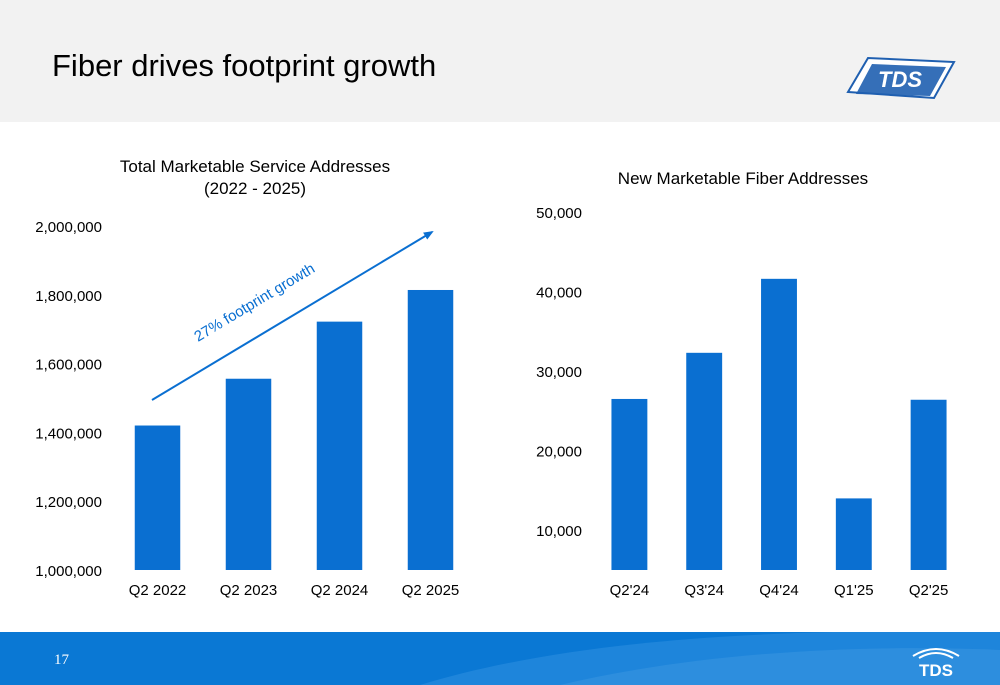 This screenshot has height=685, width=1000. I want to click on y-tick-label: 50,000, so click(559, 213).